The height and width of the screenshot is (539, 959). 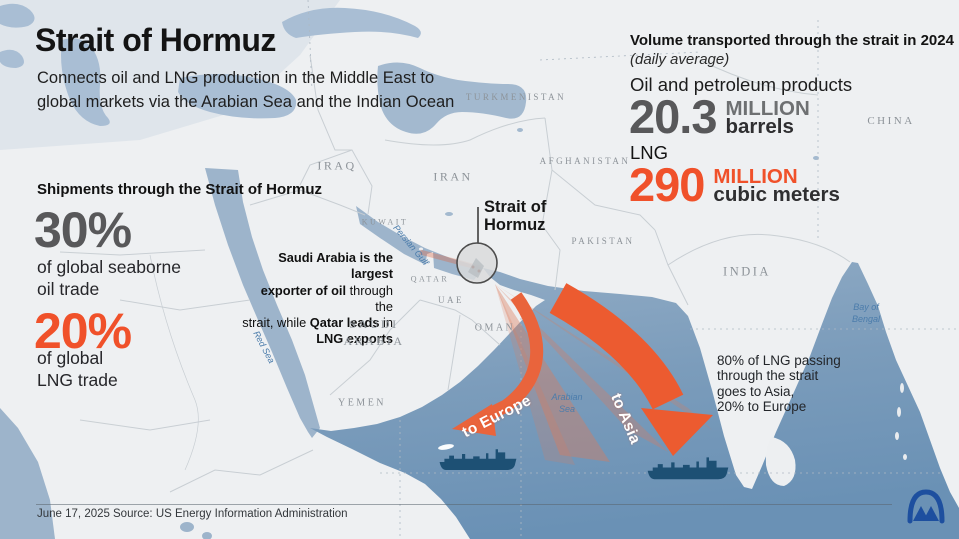 What do you see at coordinates (464, 504) in the screenshot?
I see `footer-divider` at bounding box center [464, 504].